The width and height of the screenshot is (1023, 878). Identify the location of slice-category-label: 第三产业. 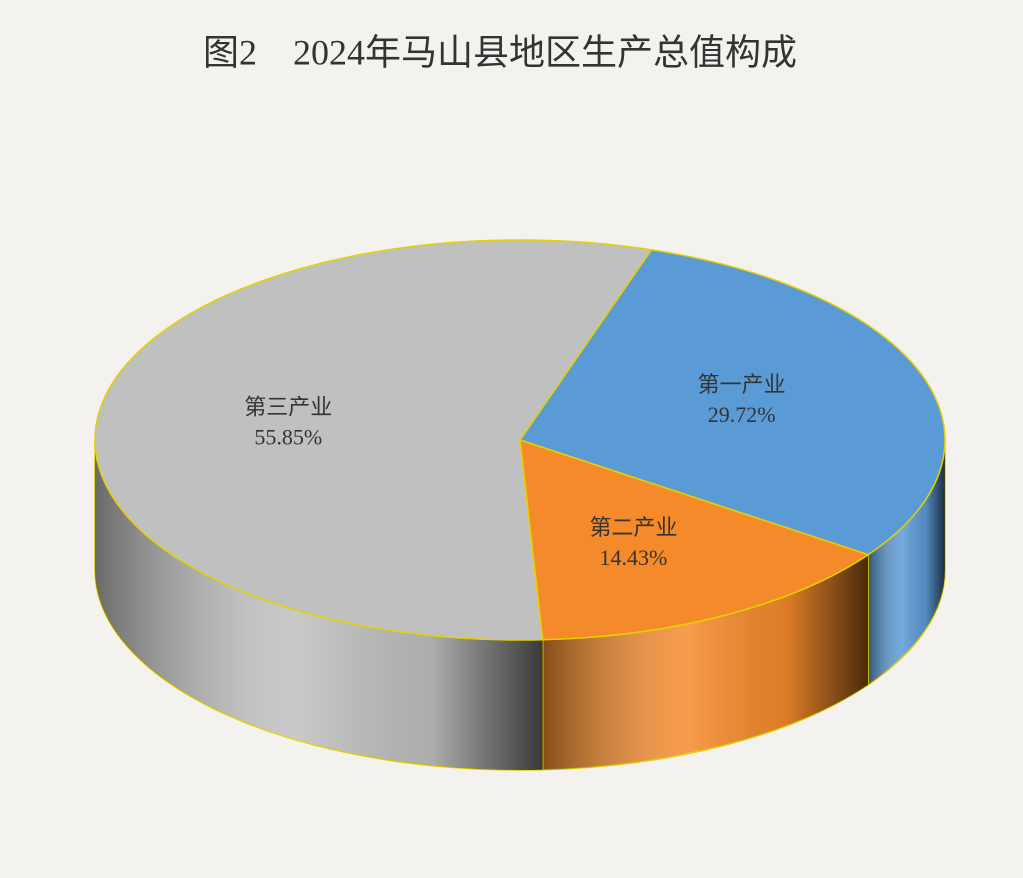
(288, 406).